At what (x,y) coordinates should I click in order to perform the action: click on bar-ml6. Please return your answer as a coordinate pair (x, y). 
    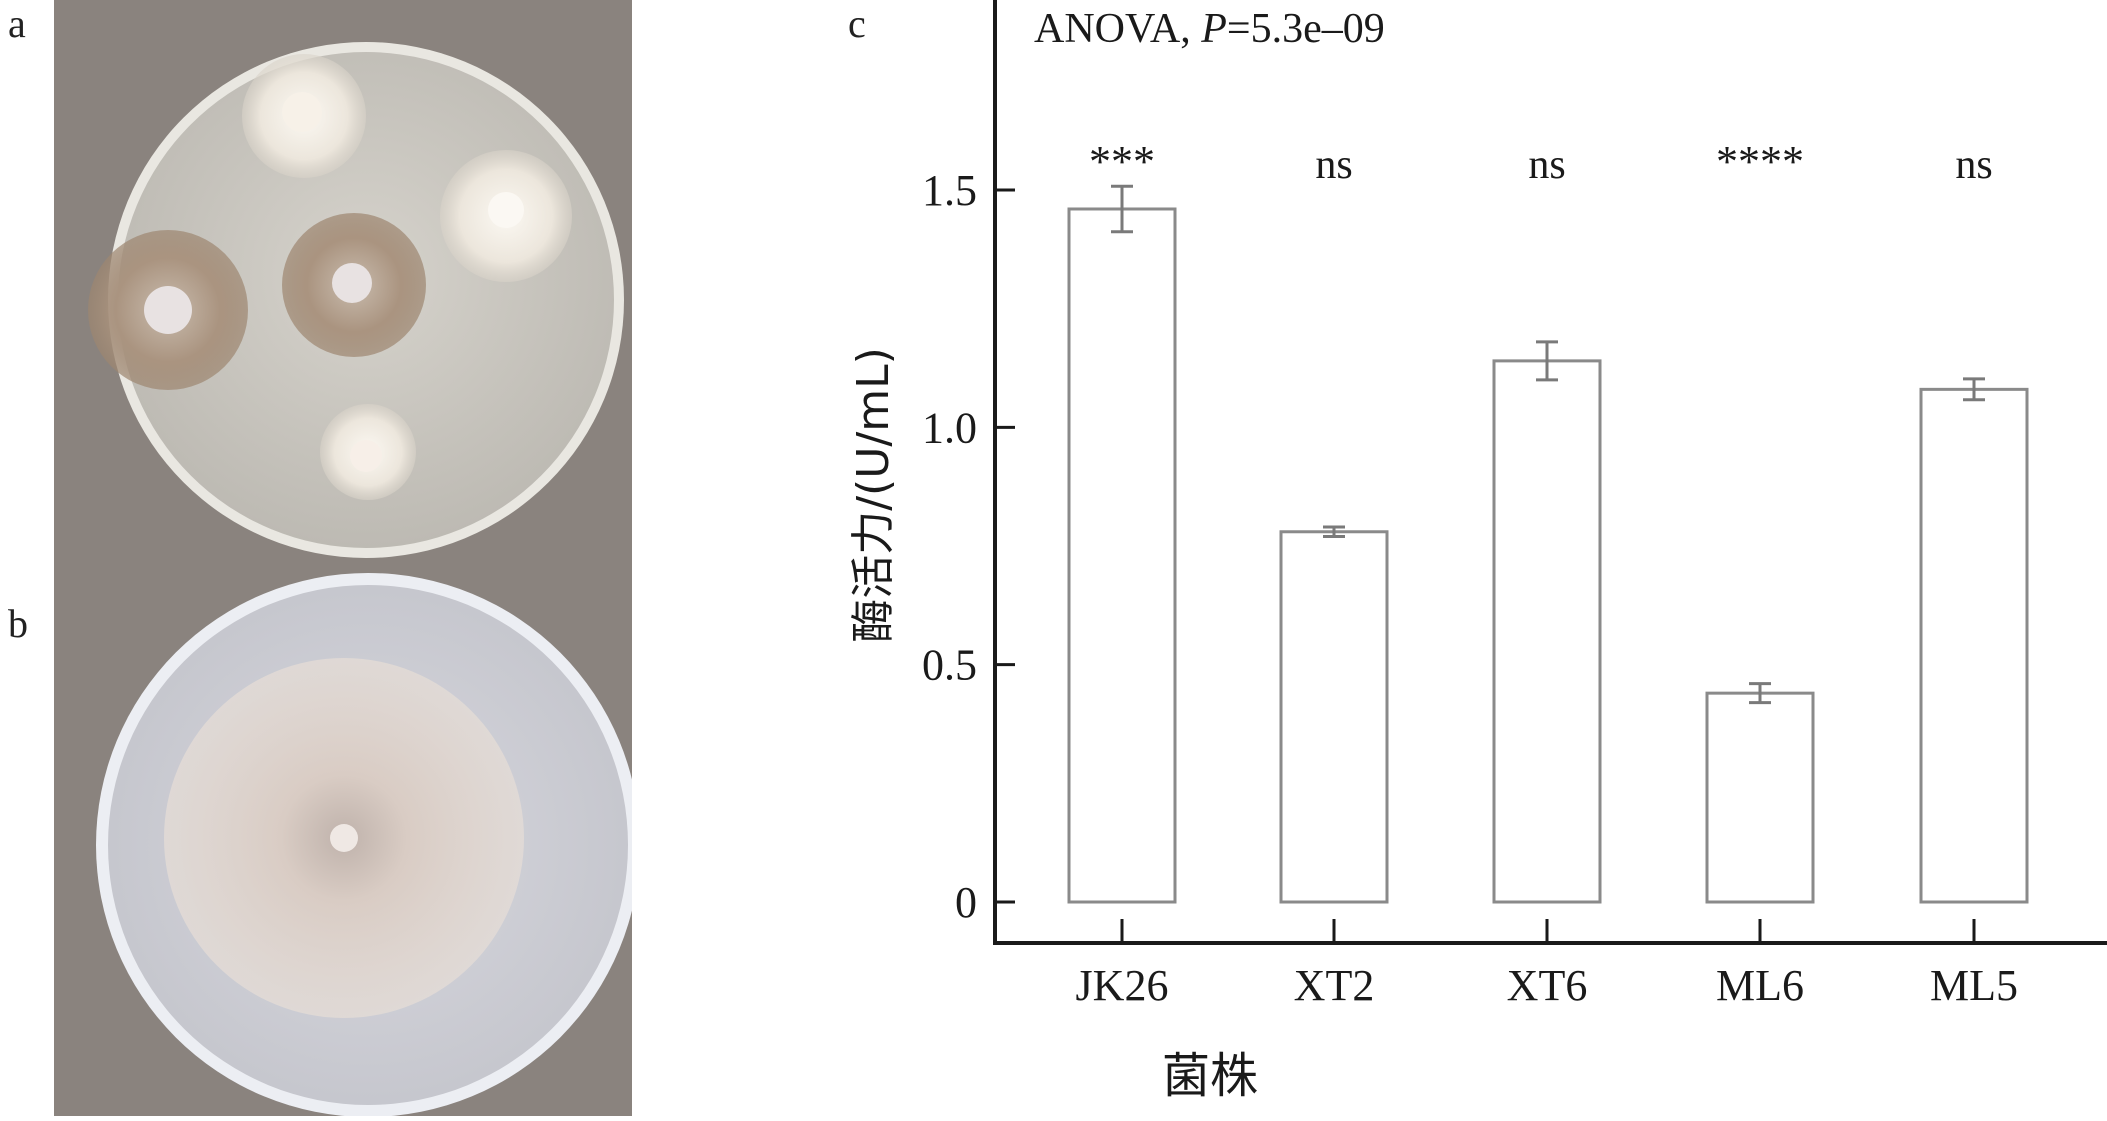
    Looking at the image, I should click on (1760, 797).